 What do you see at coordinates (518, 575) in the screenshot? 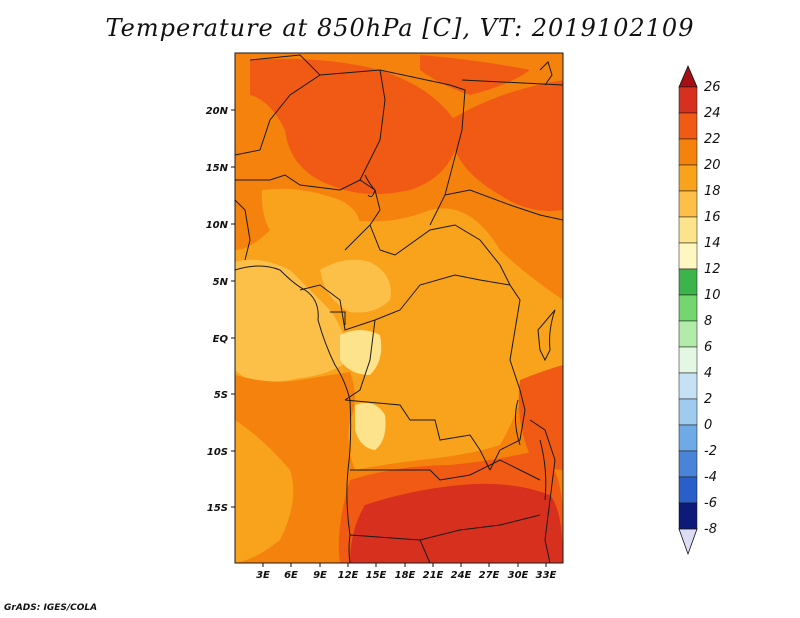
I see `lon-label: 30E` at bounding box center [518, 575].